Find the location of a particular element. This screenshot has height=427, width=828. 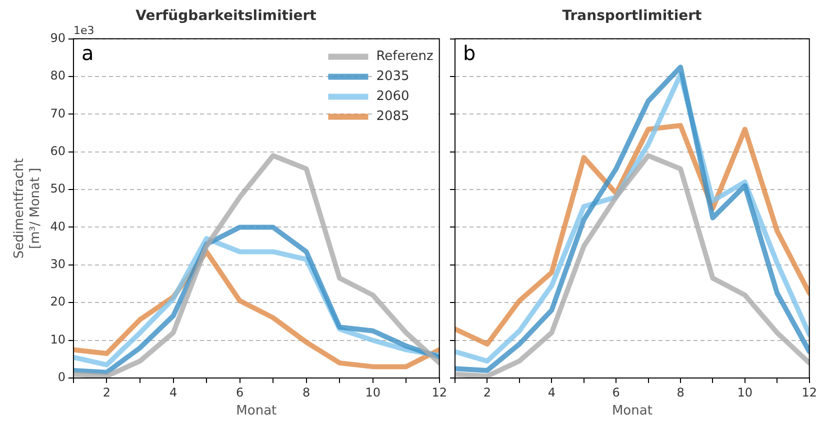

y-tick-label: 60 is located at coordinates (58, 151).